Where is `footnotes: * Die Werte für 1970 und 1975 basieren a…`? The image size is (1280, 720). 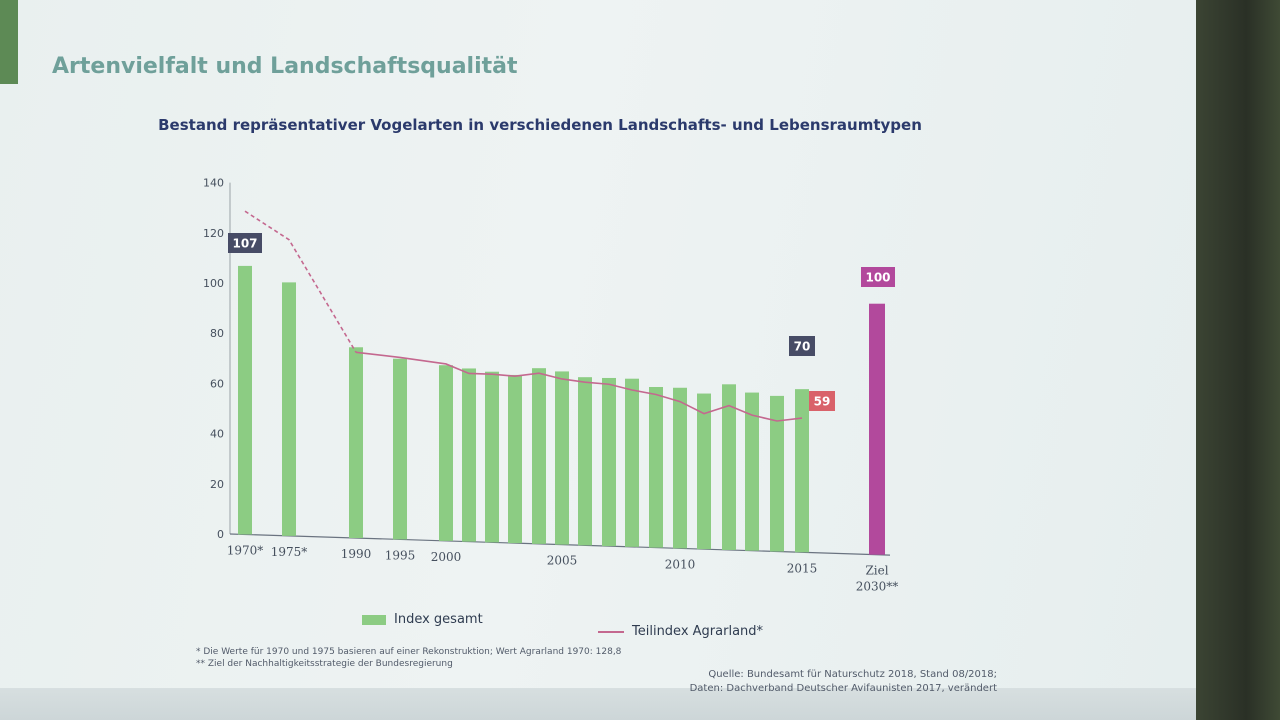 footnotes: * Die Werte für 1970 und 1975 basieren a… is located at coordinates (408, 658).